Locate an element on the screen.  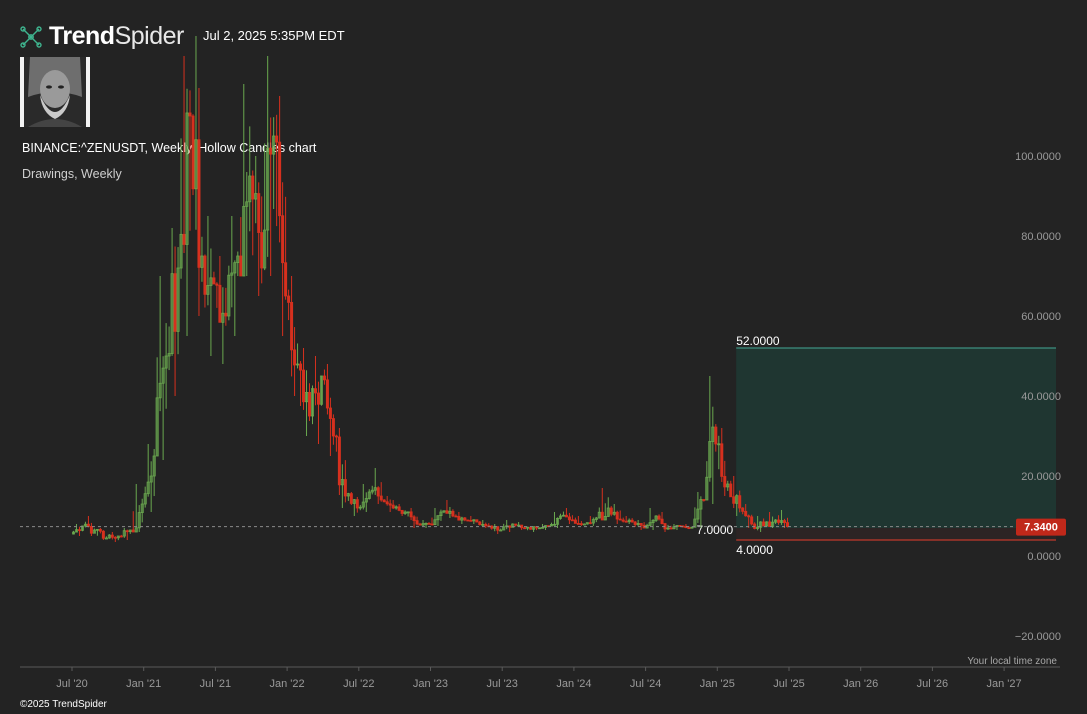
y-tick-label: 0.0000 is located at coordinates (1044, 557).